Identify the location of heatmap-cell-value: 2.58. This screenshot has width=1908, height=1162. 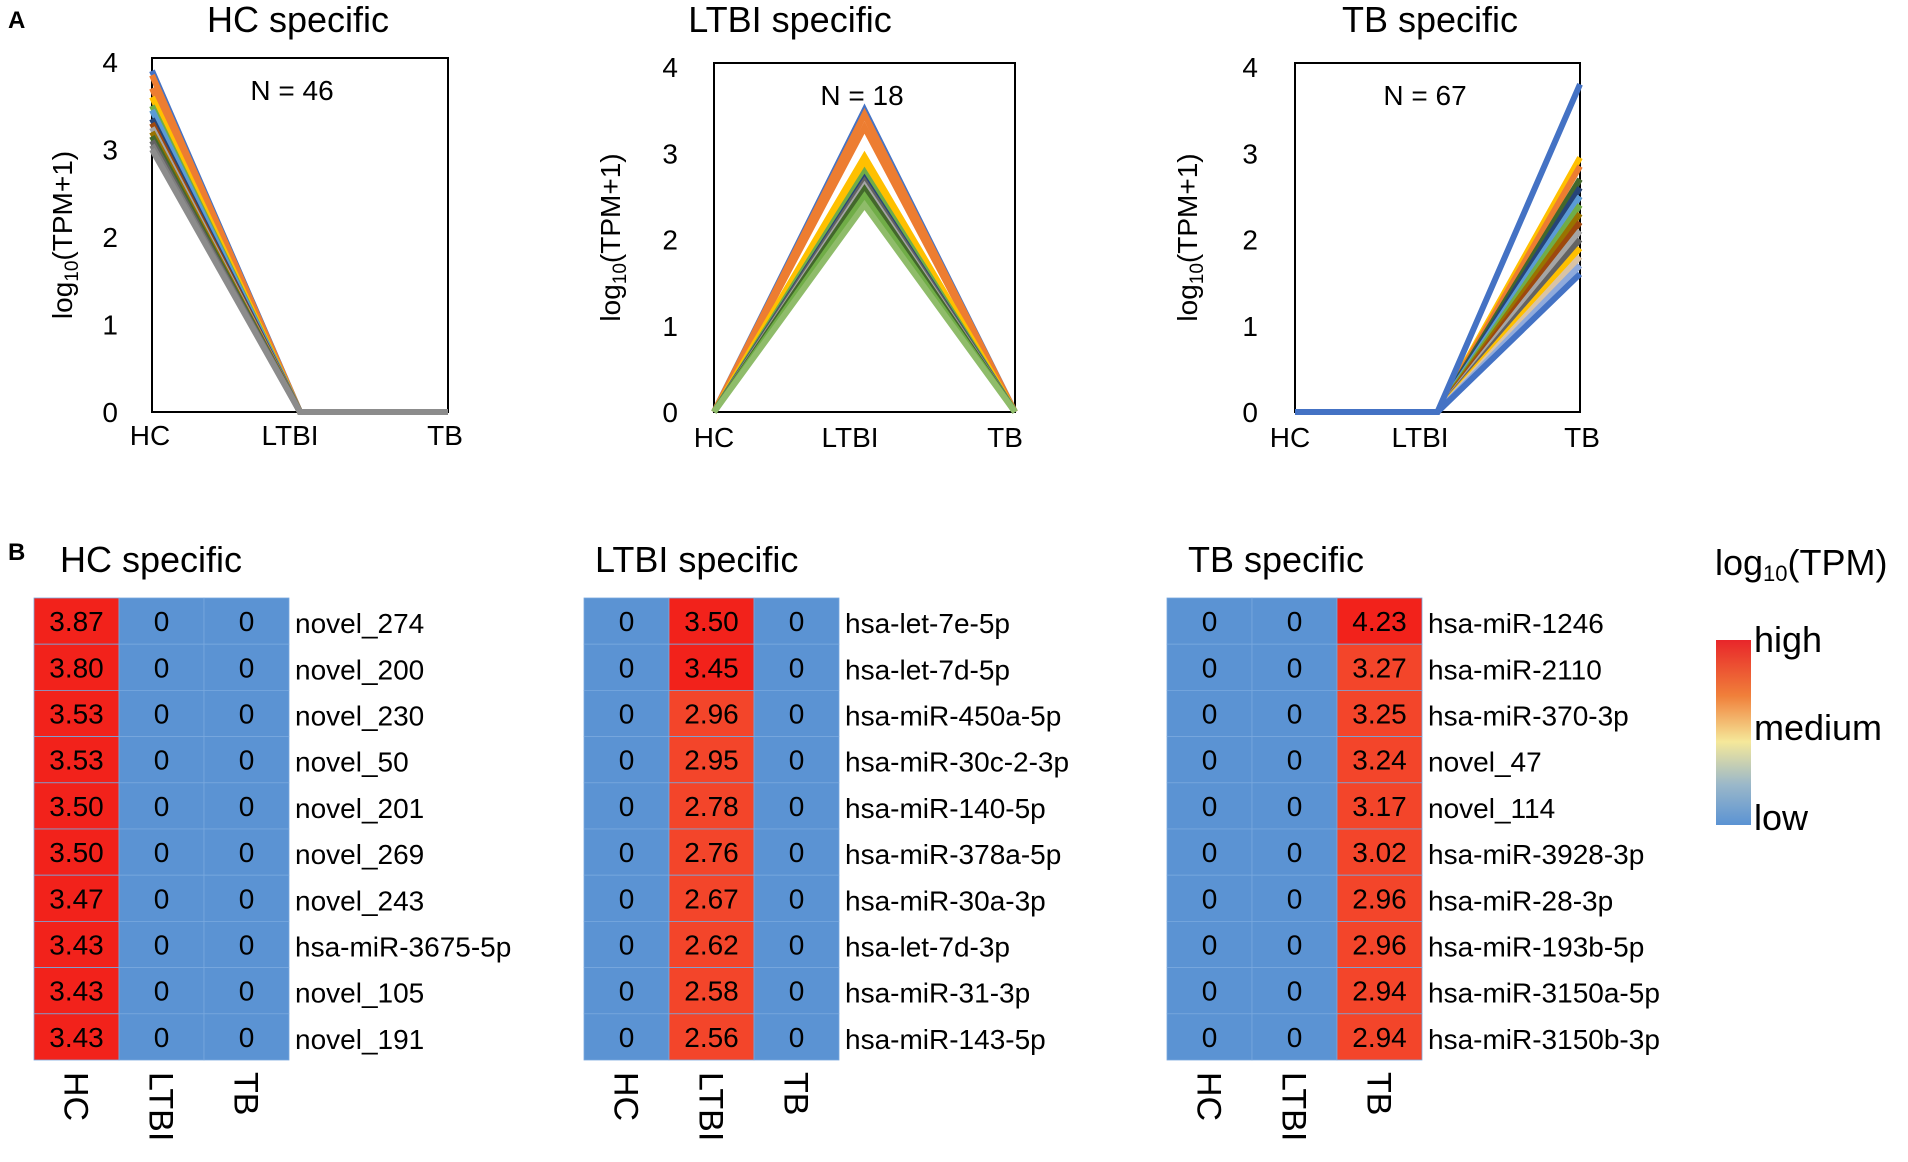
(711, 991).